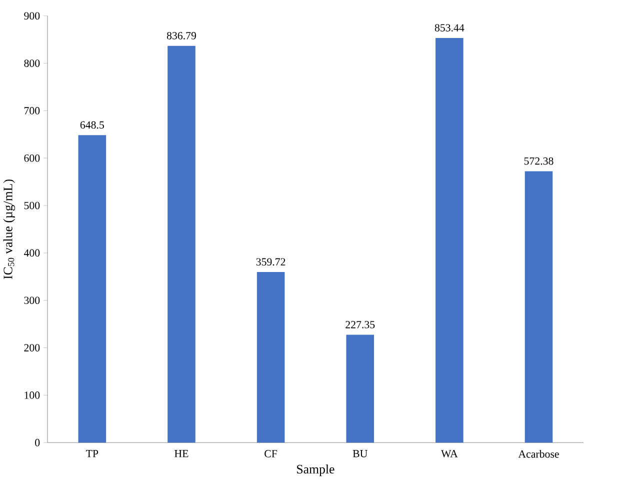 This screenshot has height=504, width=636. I want to click on y-tick-label: 100, so click(32, 395).